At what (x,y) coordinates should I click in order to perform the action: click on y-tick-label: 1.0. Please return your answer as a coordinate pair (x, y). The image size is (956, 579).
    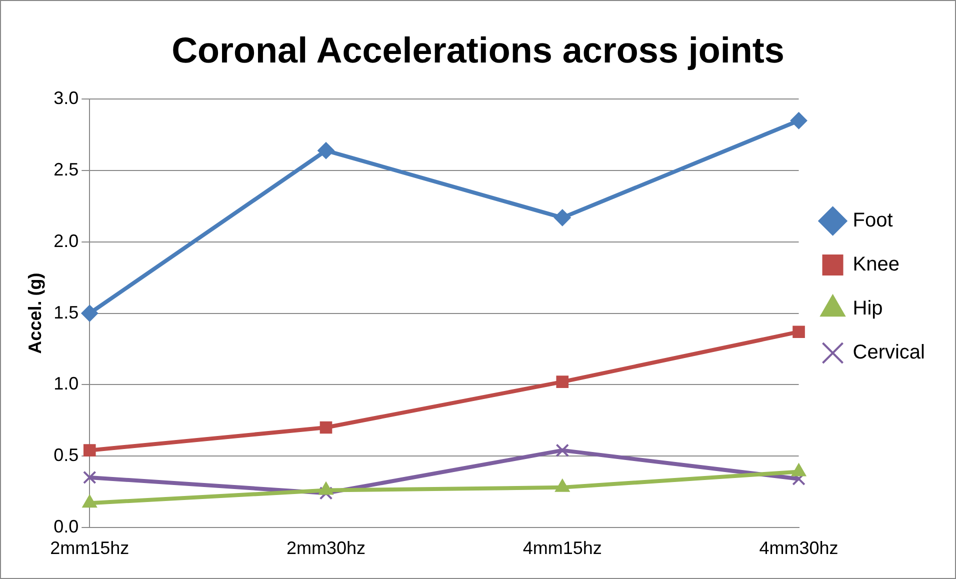
    Looking at the image, I should click on (66, 384).